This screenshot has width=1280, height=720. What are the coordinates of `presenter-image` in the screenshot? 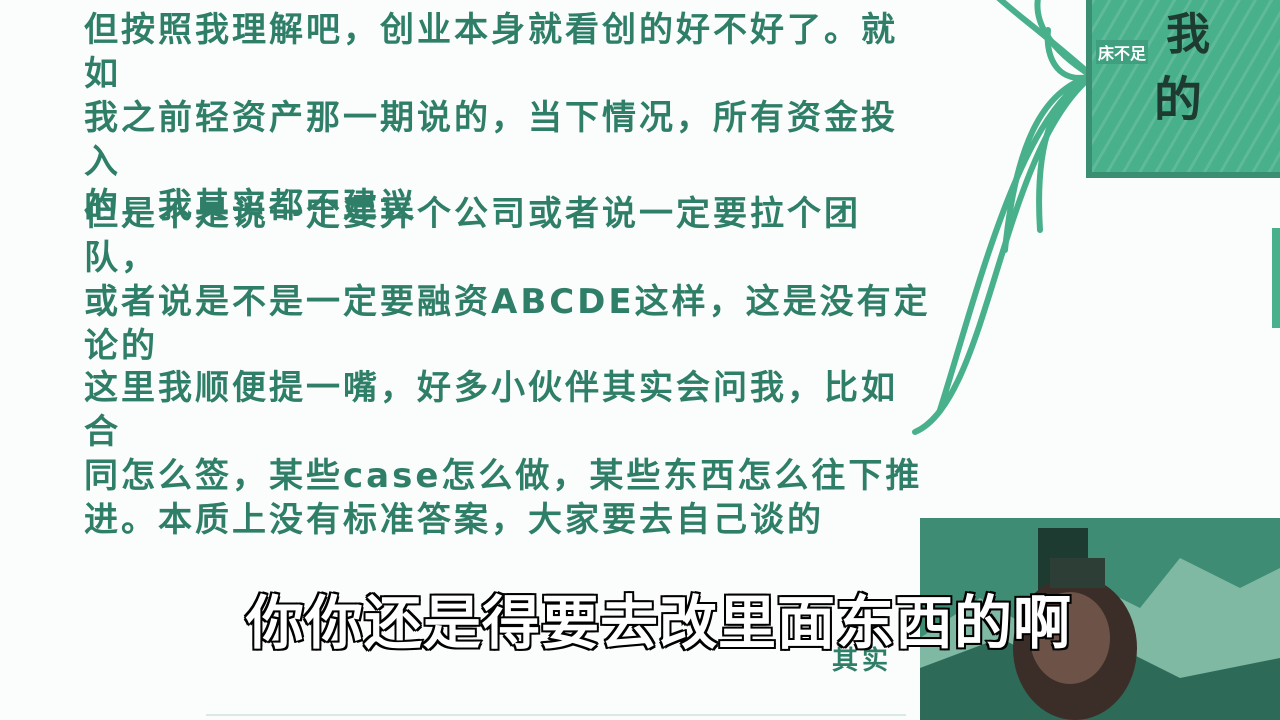 It's located at (1100, 619).